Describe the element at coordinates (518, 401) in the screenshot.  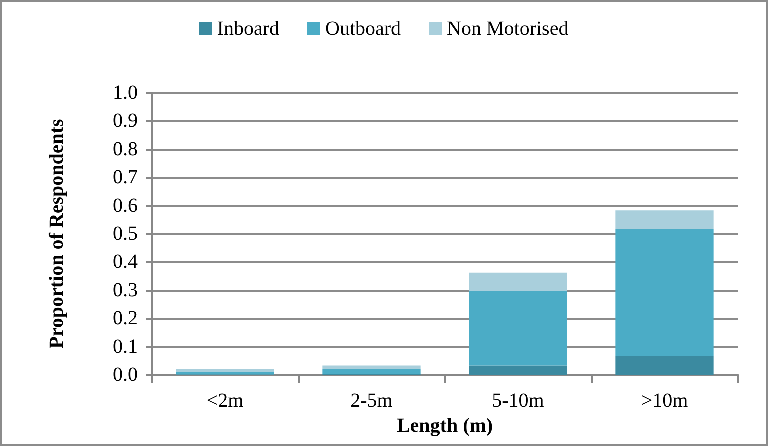
I see `x-tick-label: 5-10m` at that location.